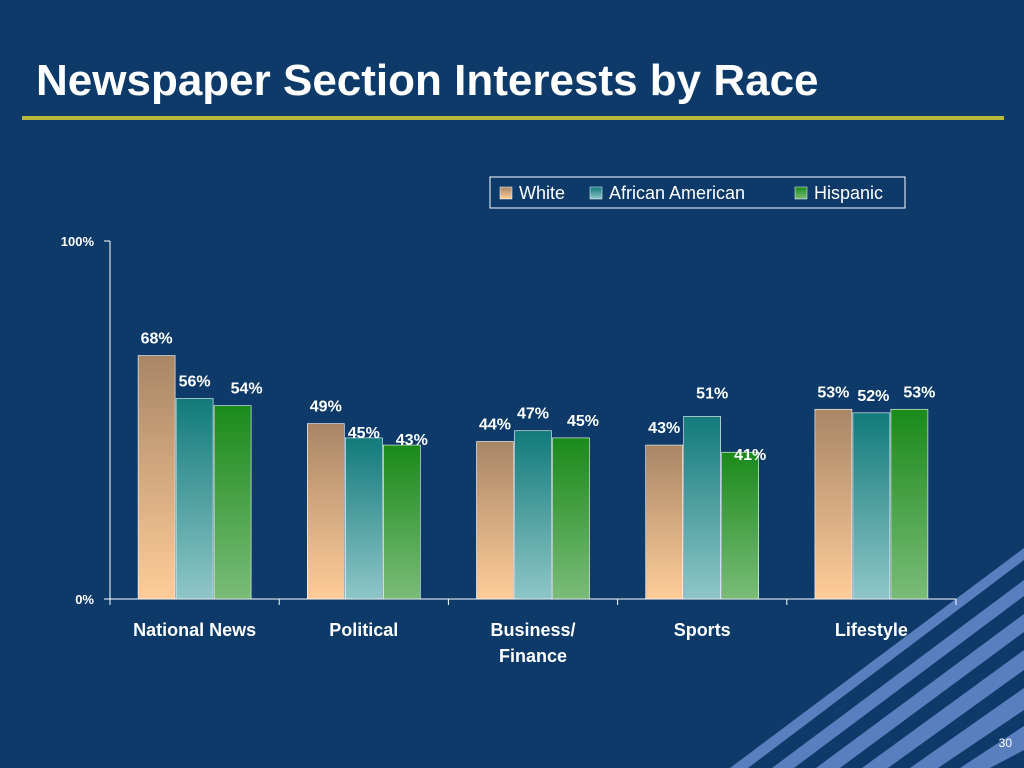 The height and width of the screenshot is (768, 1024). What do you see at coordinates (750, 455) in the screenshot?
I see `data-label-sports-hispanic: 41%` at bounding box center [750, 455].